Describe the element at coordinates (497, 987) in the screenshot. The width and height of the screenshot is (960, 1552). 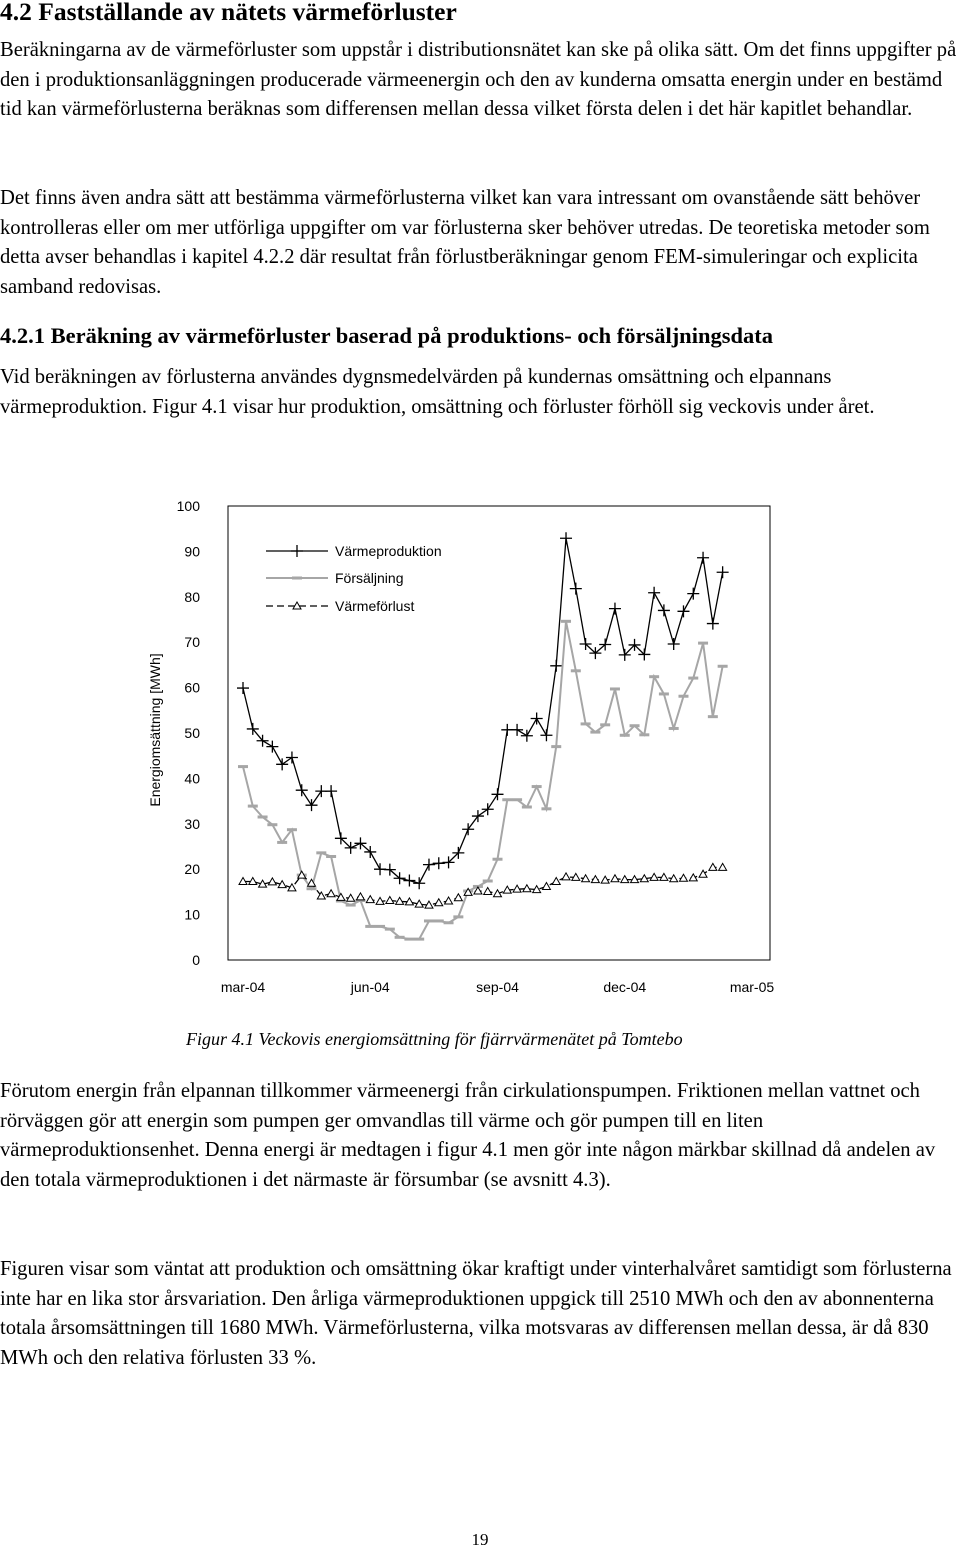
I see `x-tick-label: sep-04` at that location.